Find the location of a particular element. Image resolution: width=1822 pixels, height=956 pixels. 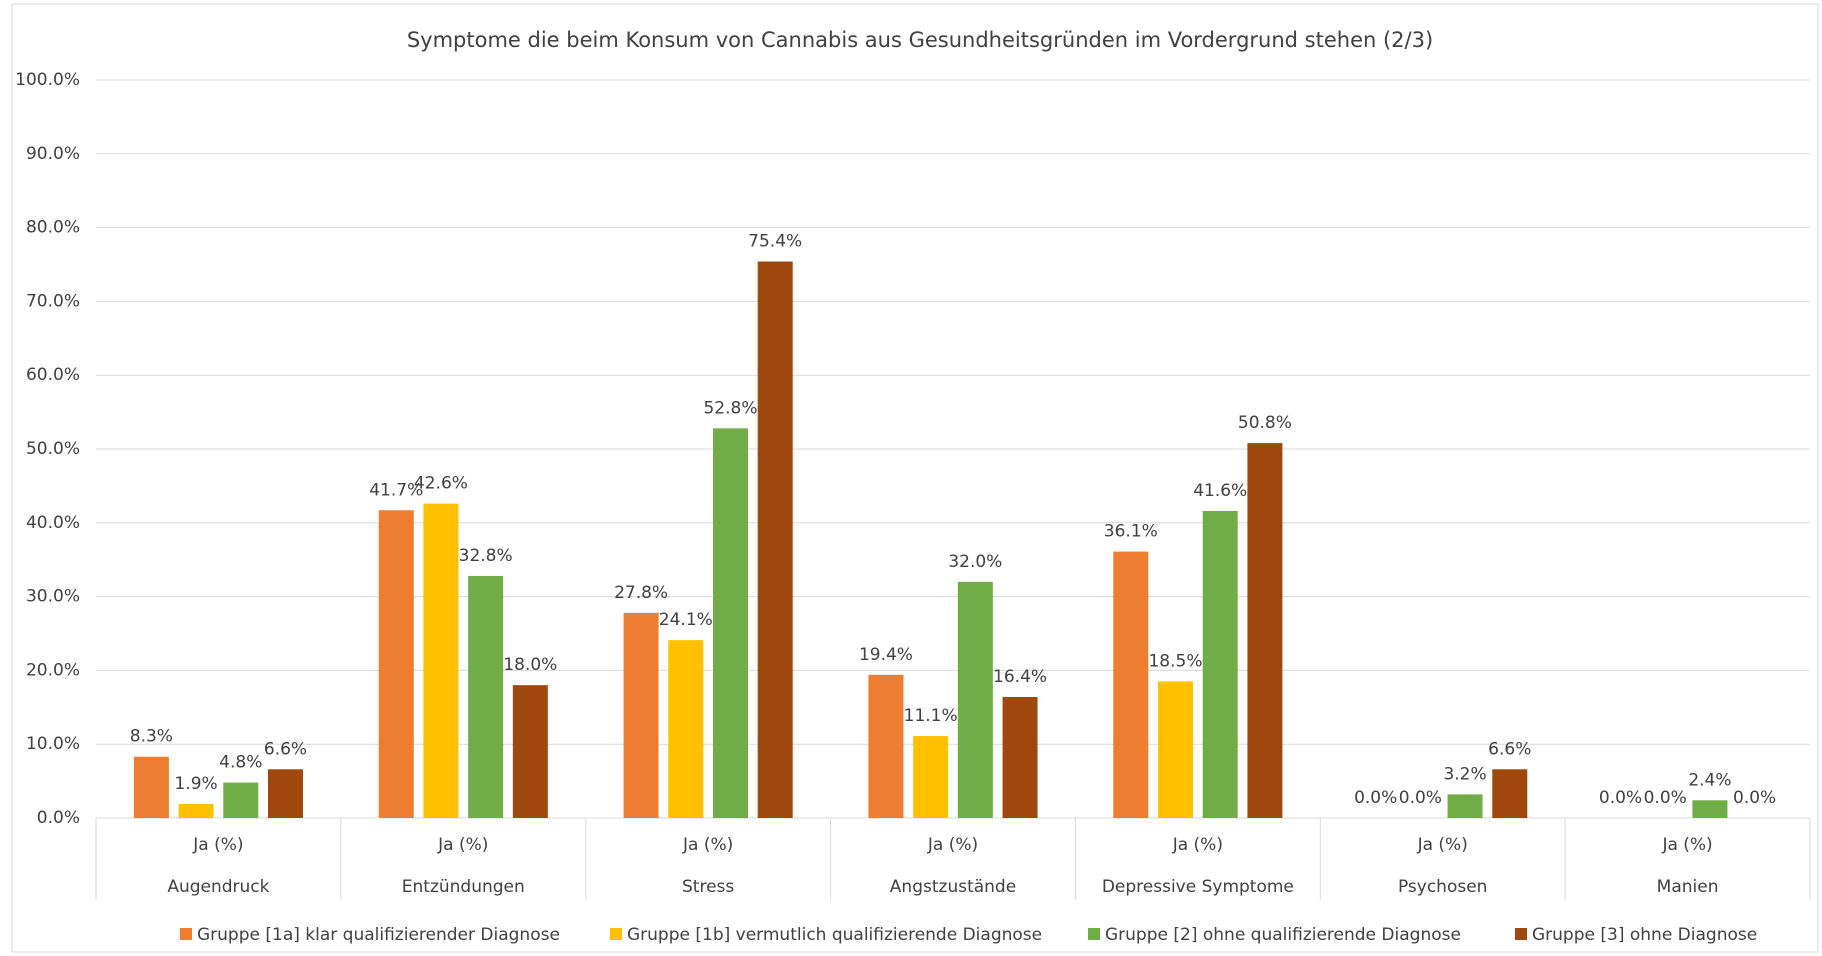

data-label: 18.0% is located at coordinates (530, 665).